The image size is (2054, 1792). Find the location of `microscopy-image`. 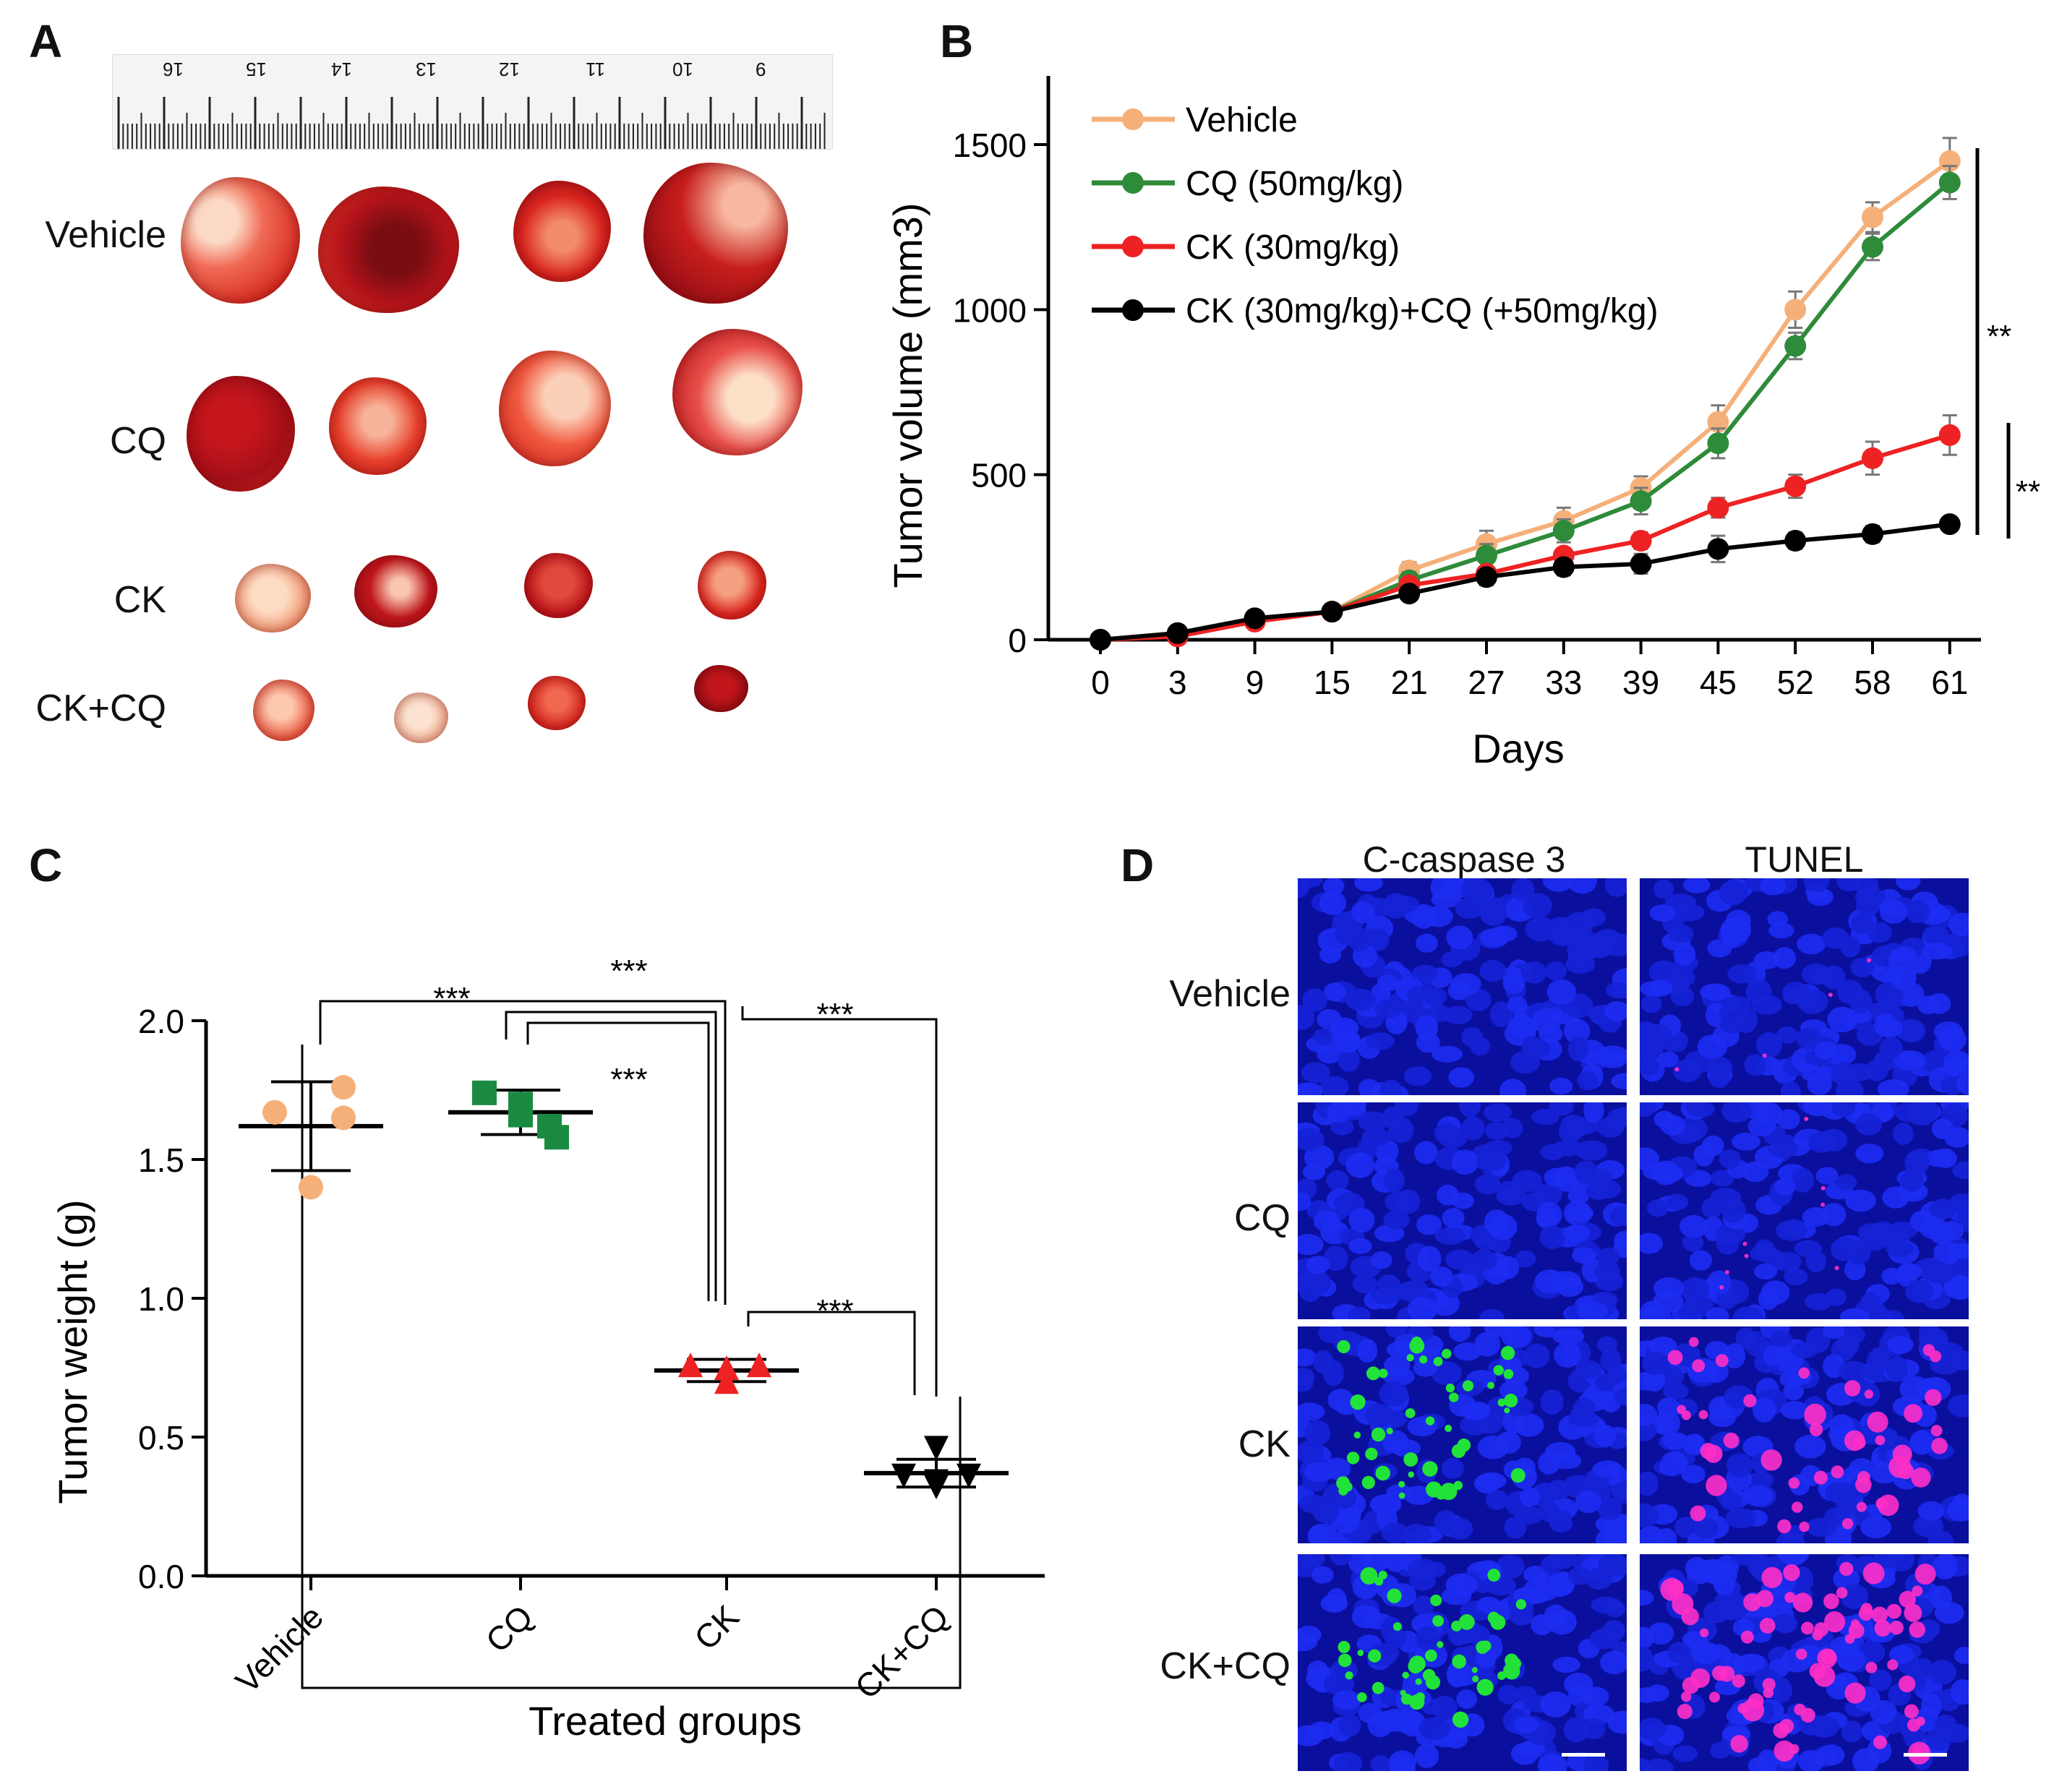

microscopy-image is located at coordinates (1463, 1434).